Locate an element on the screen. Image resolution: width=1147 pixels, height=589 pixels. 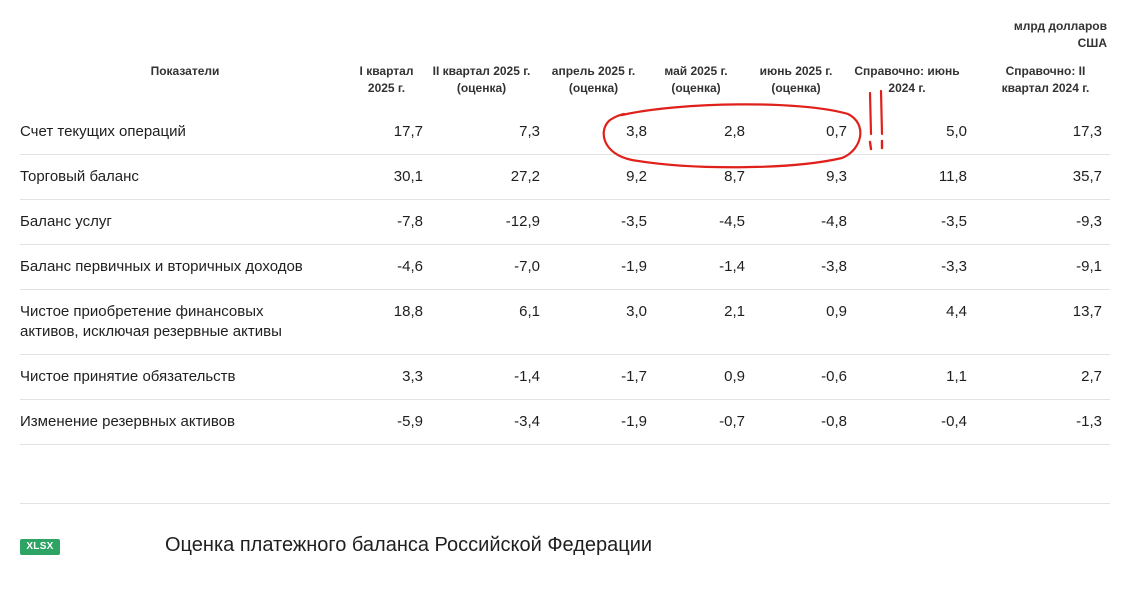
table-cell: -0,4 is located at coordinates (907, 422).